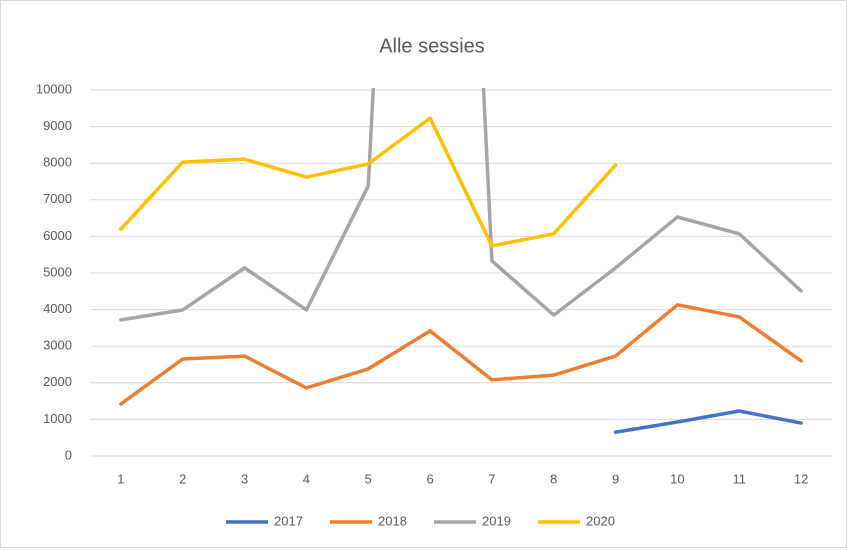  Describe the element at coordinates (57, 162) in the screenshot. I see `y-tick-label: 8000` at that location.